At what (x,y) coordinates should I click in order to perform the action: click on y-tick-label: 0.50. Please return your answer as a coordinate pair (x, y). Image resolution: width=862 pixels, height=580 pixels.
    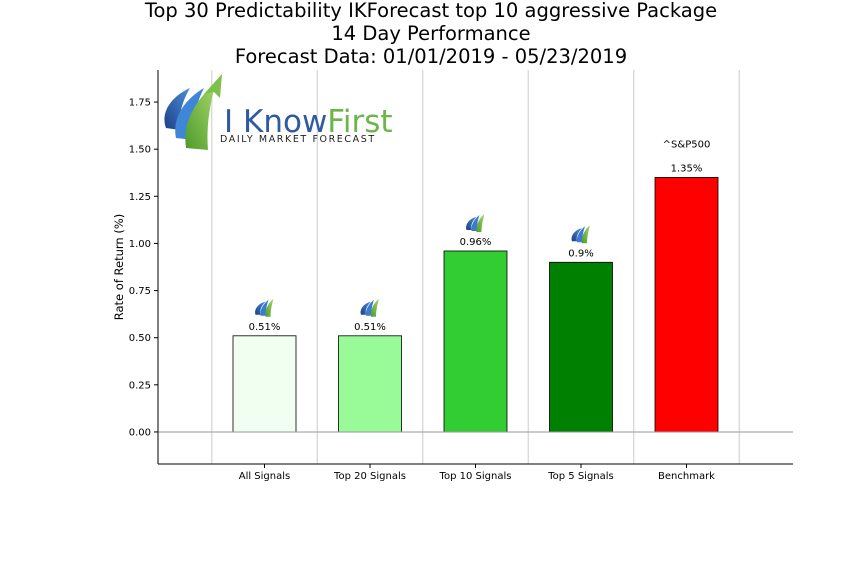
    Looking at the image, I should click on (140, 338).